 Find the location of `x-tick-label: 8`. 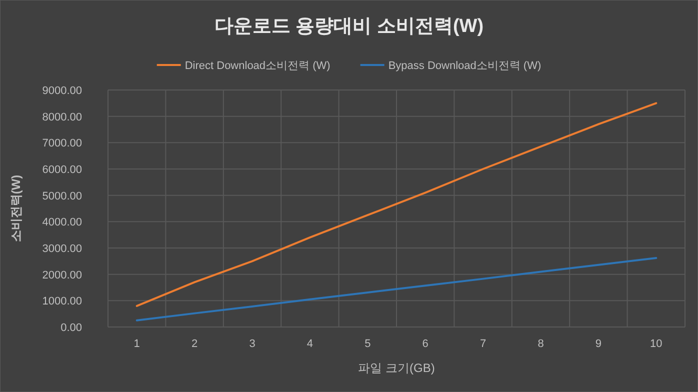

x-tick-label: 8 is located at coordinates (541, 344).